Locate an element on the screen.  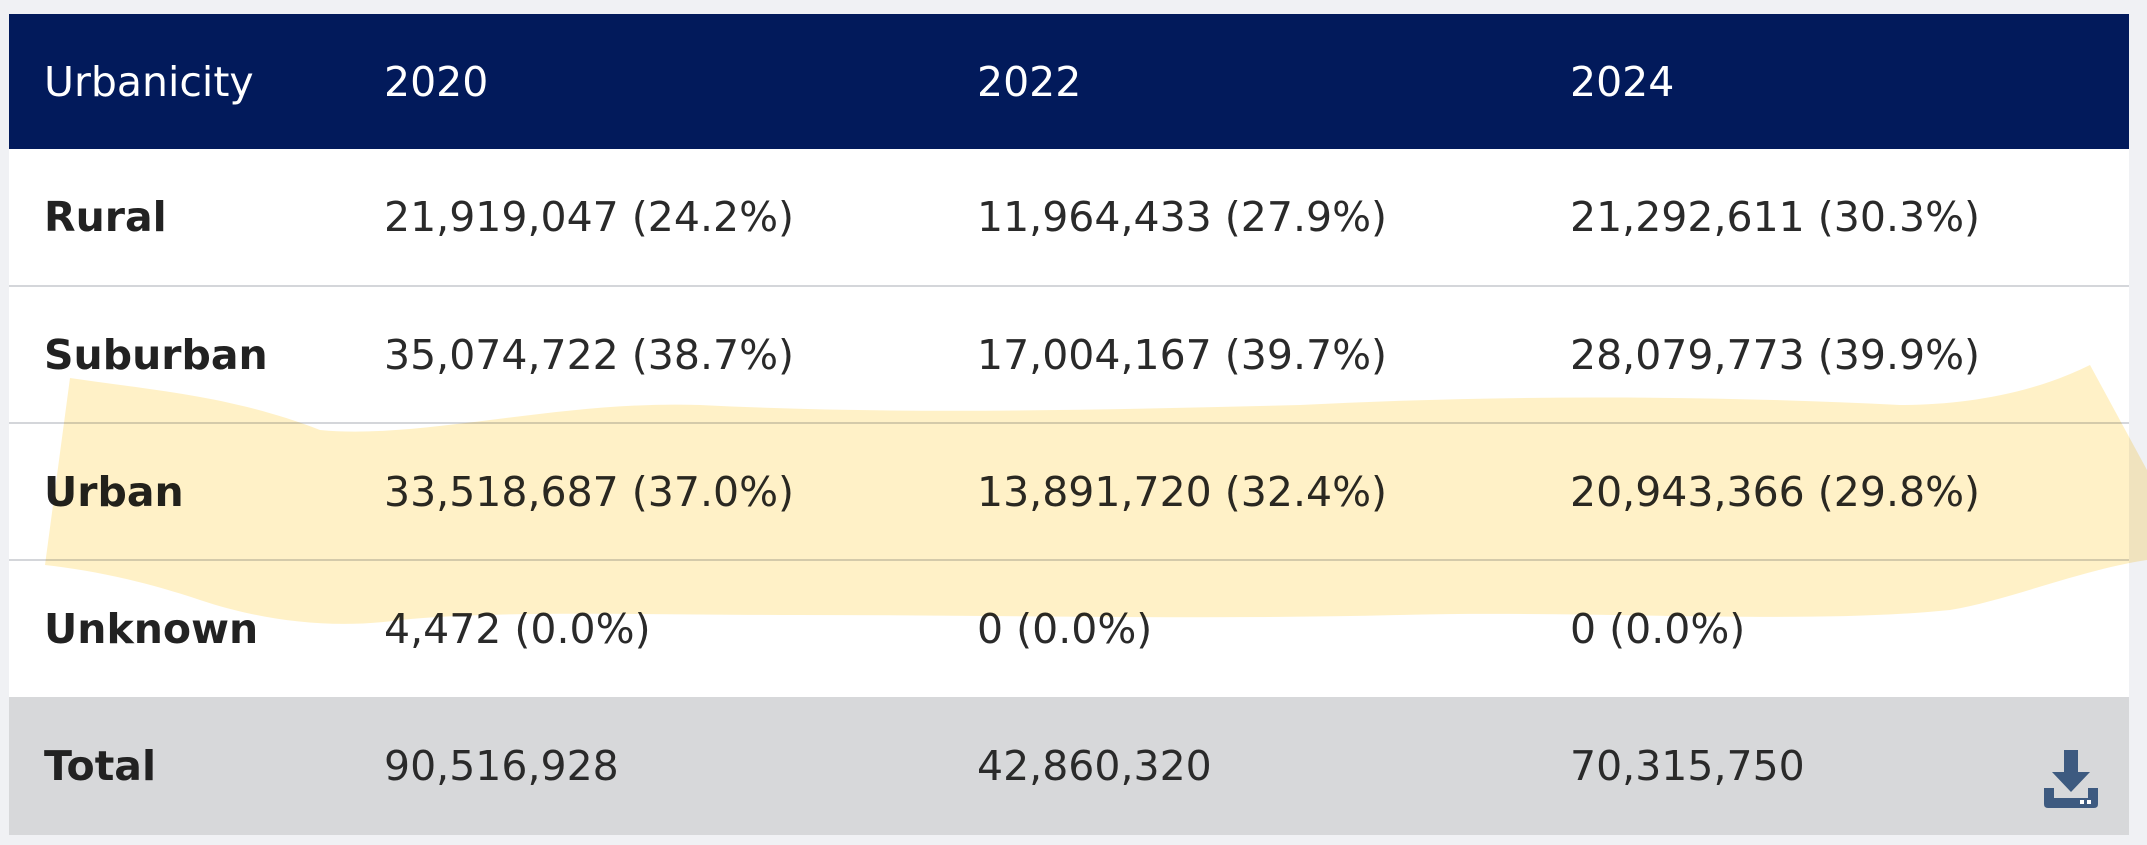
row-label: Urban is located at coordinates (114, 491).